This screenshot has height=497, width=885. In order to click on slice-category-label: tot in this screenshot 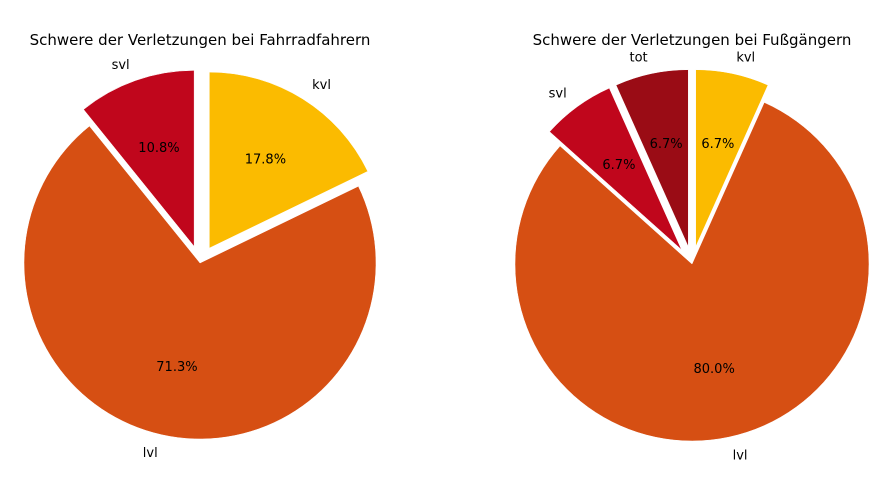, I will do `click(639, 57)`.